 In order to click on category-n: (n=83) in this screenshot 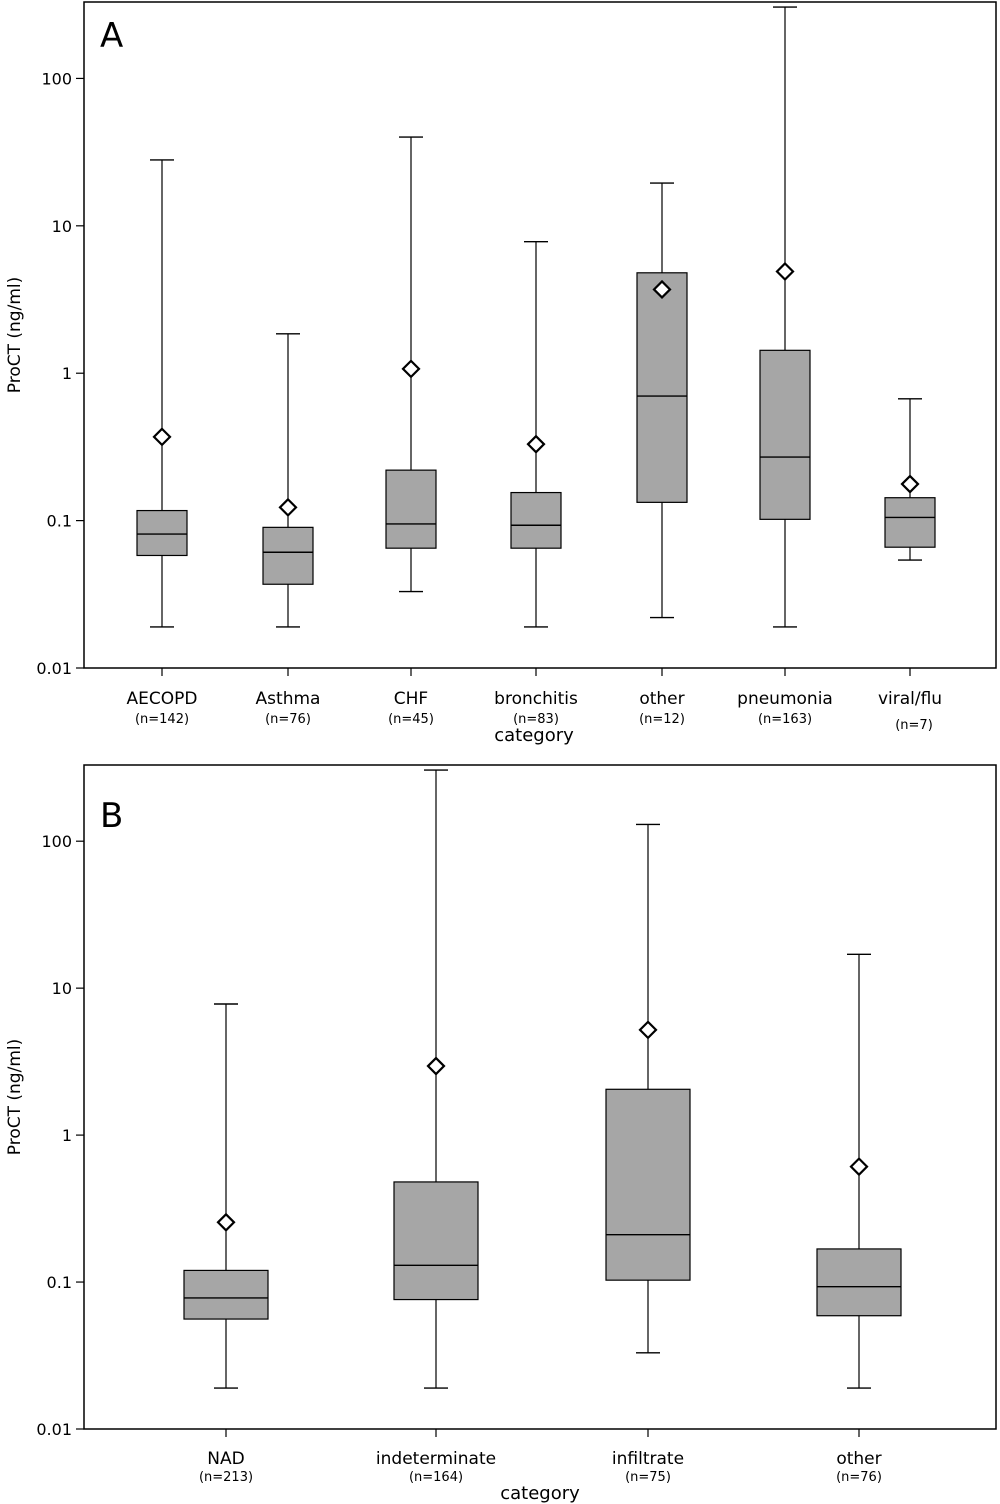, I will do `click(536, 719)`.